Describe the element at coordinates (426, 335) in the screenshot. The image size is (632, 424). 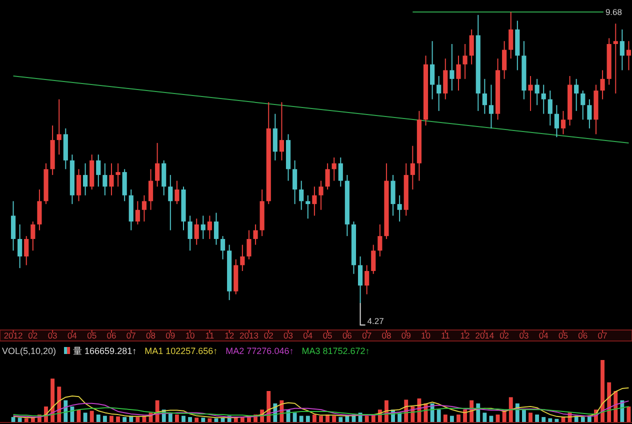
I see `x-tick-label: 10` at that location.